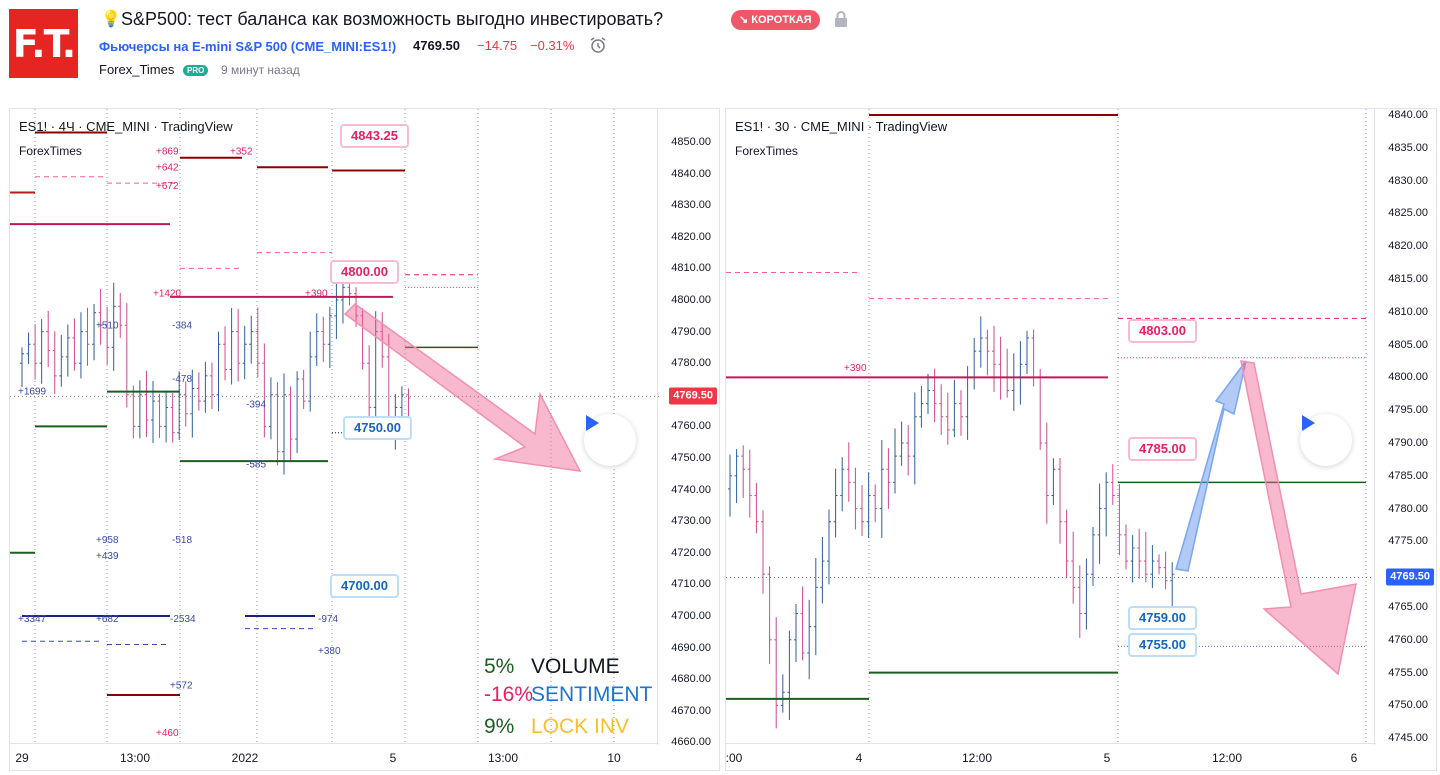 The width and height of the screenshot is (1440, 775). I want to click on stat-volume: 5% VOLUME, so click(552, 667).